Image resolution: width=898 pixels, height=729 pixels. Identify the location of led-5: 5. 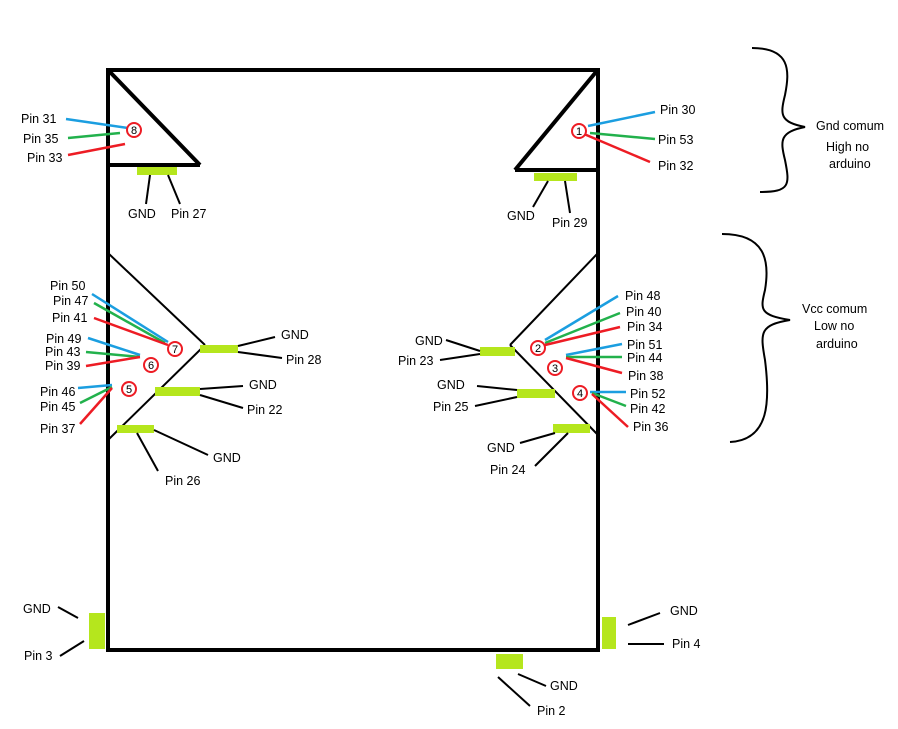
(129, 389).